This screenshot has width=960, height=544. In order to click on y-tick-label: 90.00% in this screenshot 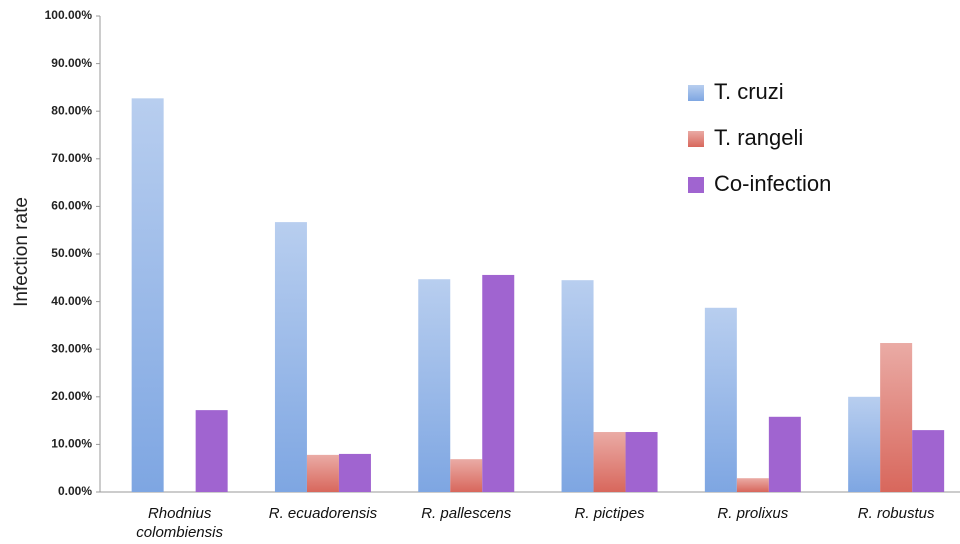, I will do `click(71, 63)`.